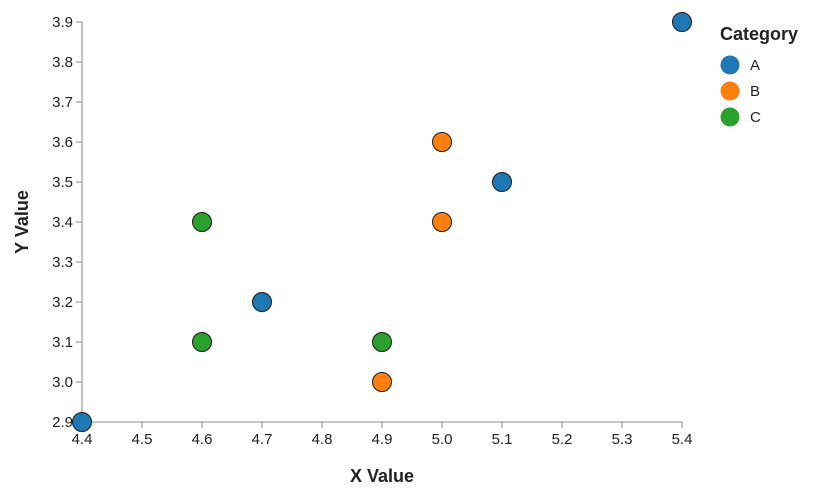 The image size is (824, 496). What do you see at coordinates (62, 102) in the screenshot?
I see `y-tick-label: 3.7` at bounding box center [62, 102].